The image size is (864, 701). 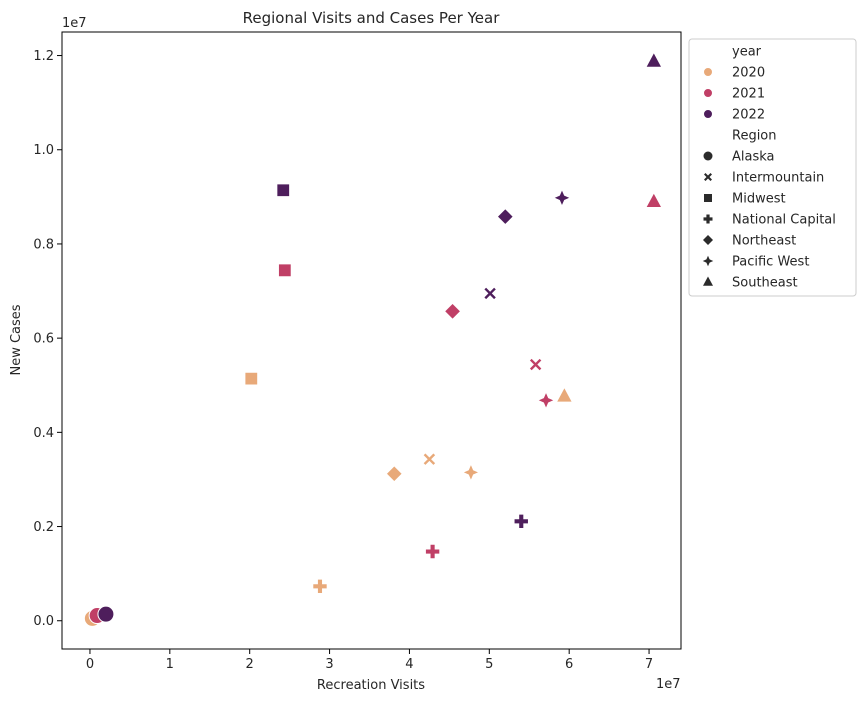 What do you see at coordinates (372, 18) in the screenshot?
I see `chart-title: Regional Visits and Cases Per Year` at bounding box center [372, 18].